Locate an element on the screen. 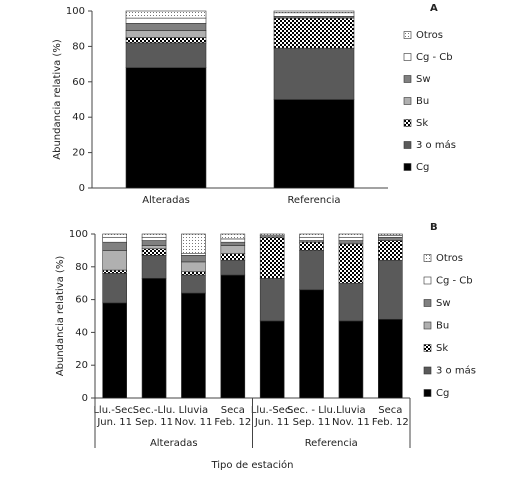  group-label: Referencia is located at coordinates (331, 443).